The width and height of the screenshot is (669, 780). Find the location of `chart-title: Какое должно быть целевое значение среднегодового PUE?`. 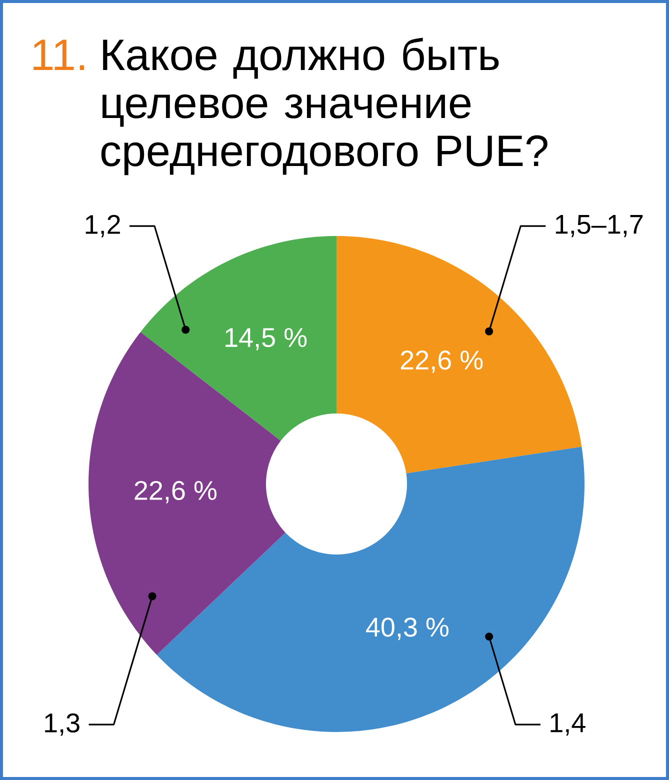

chart-title: Какое должно быть целевое значение среднегодового PUE? is located at coordinates (324, 107).